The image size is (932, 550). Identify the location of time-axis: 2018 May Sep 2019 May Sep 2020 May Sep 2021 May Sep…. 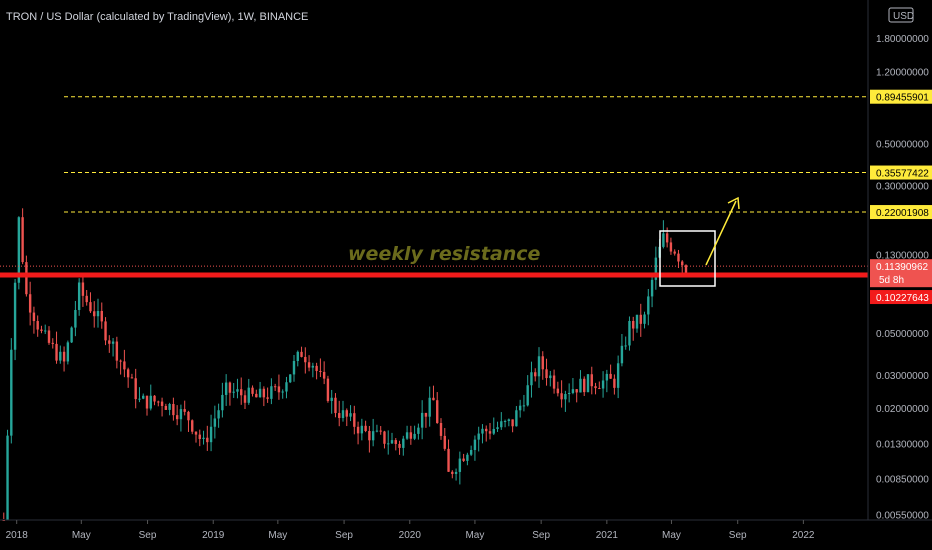
(410, 530).